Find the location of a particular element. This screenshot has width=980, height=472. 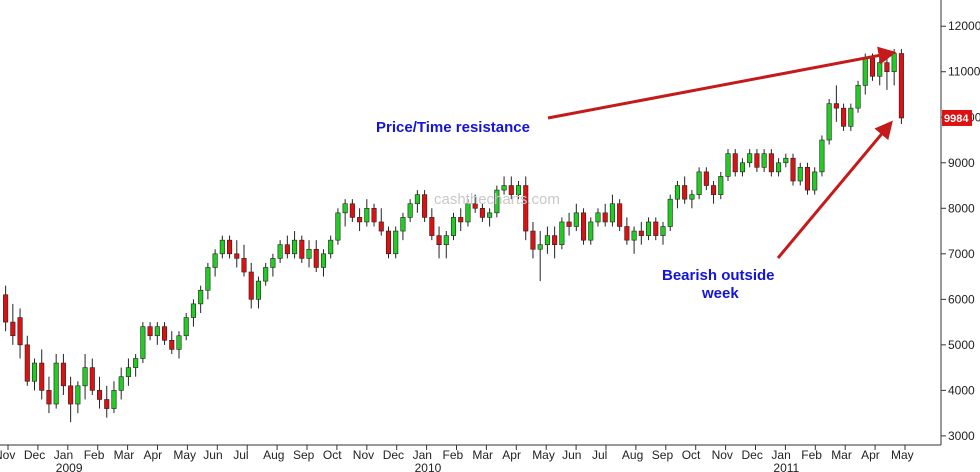

year-label: 2011 is located at coordinates (786, 466).